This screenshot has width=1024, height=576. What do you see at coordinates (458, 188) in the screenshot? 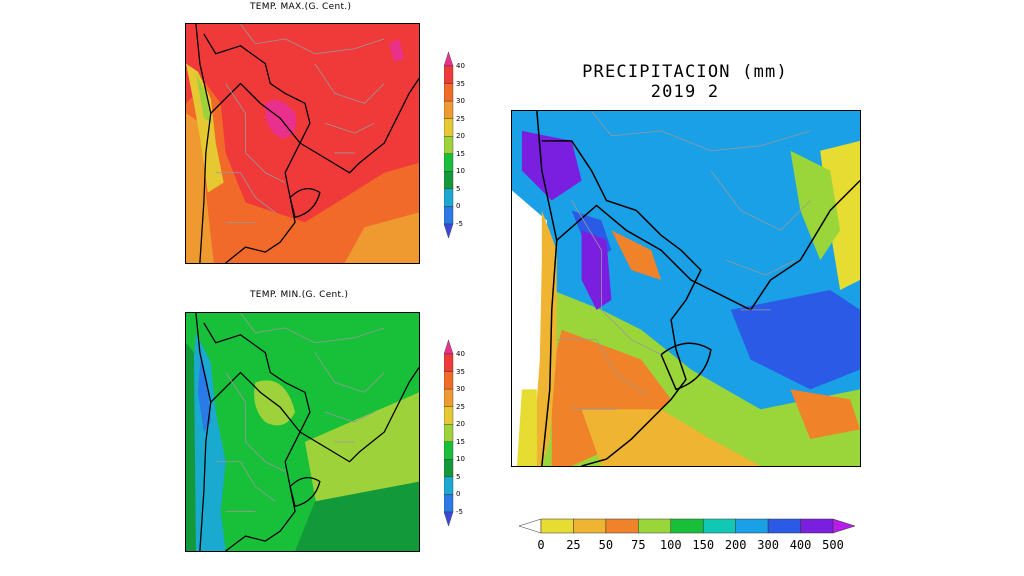
I see `tmax-colorbar-tick: 5` at bounding box center [458, 188].